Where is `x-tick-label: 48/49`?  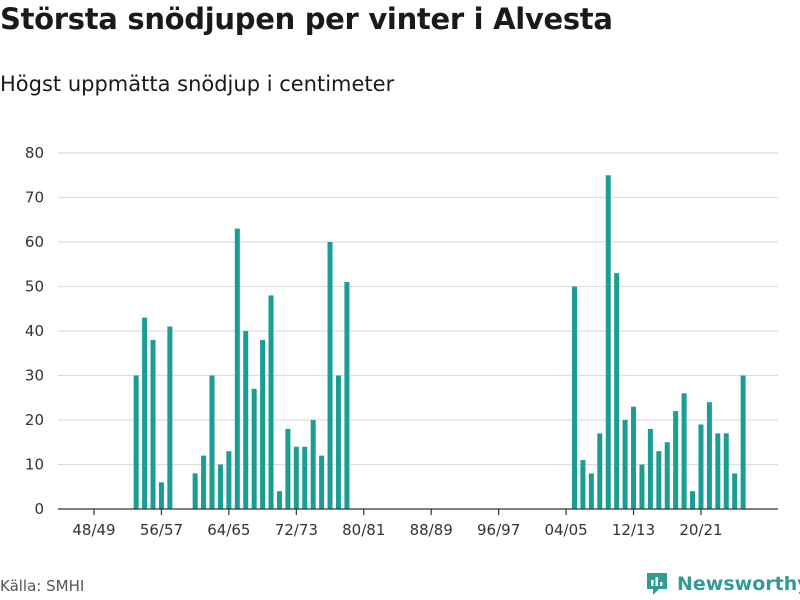 x-tick-label: 48/49 is located at coordinates (93, 530).